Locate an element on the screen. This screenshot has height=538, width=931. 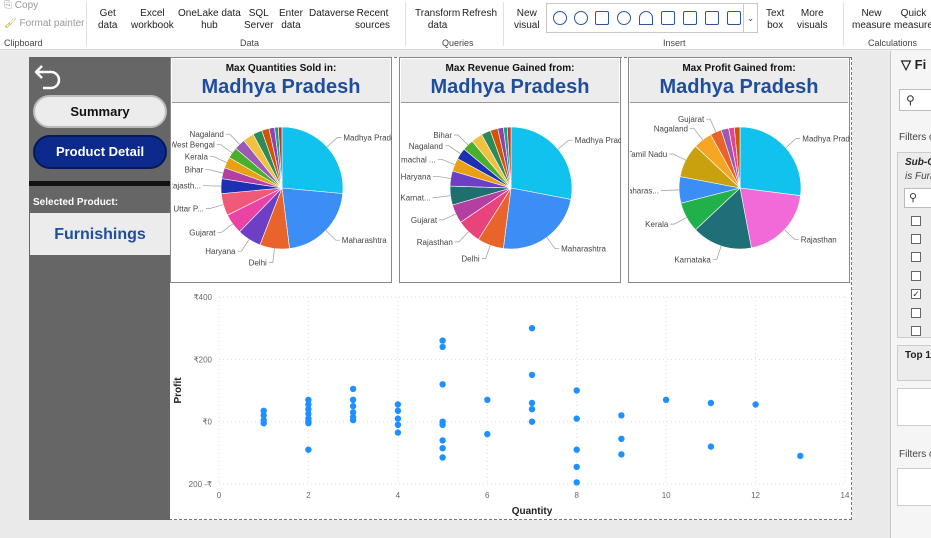
filters-search-input: ⚲ is located at coordinates (915, 100).